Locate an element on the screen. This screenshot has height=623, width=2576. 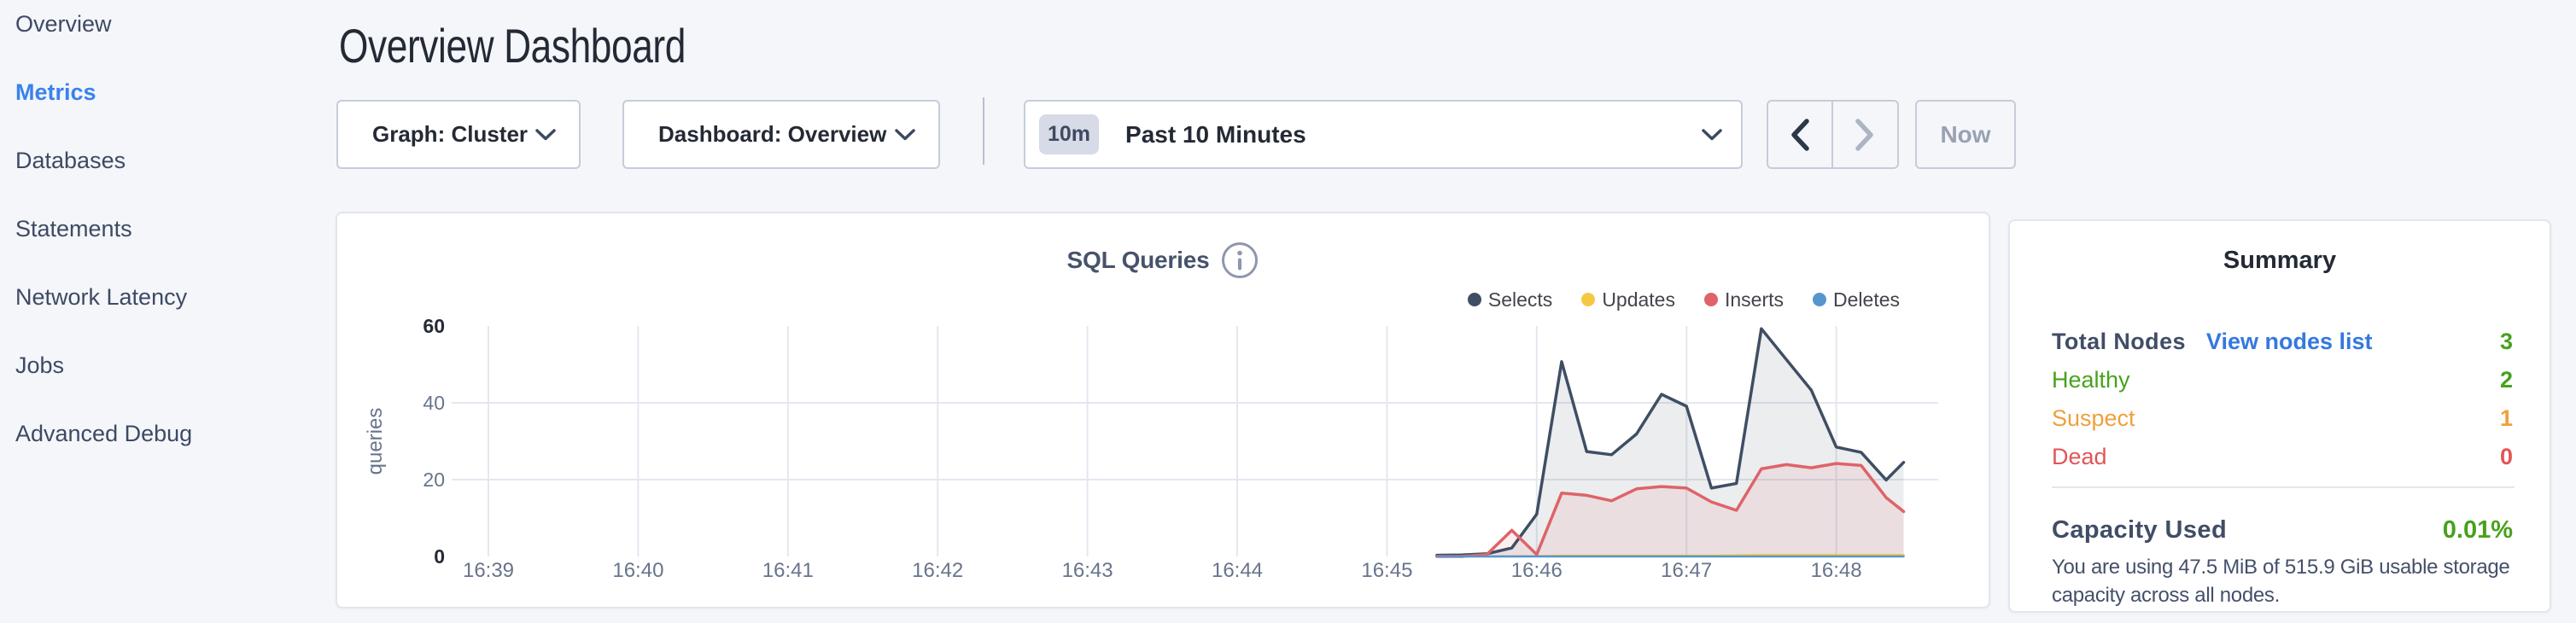
svg-text: 16:46 is located at coordinates (1537, 570).